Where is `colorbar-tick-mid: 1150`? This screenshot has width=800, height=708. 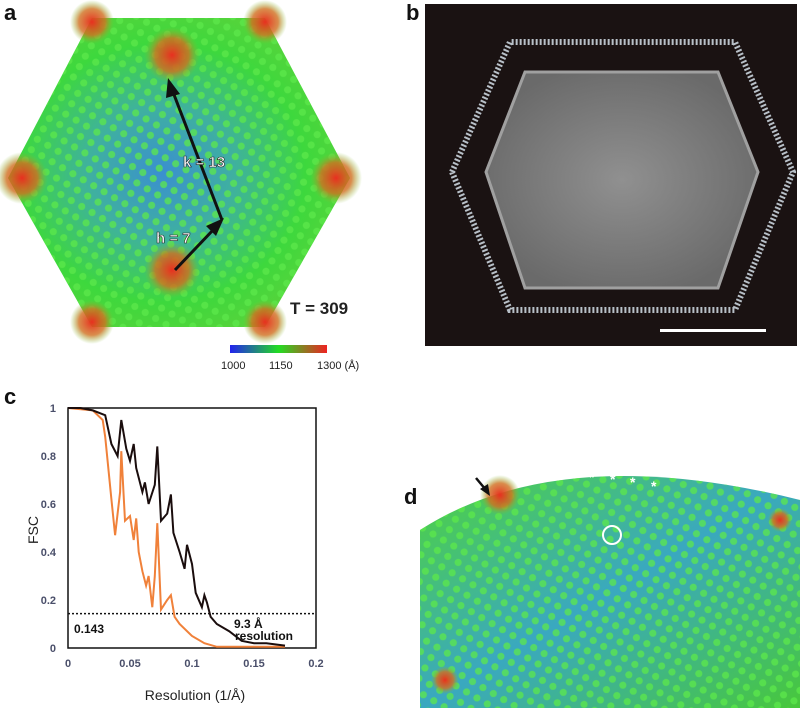 colorbar-tick-mid: 1150 is located at coordinates (281, 366).